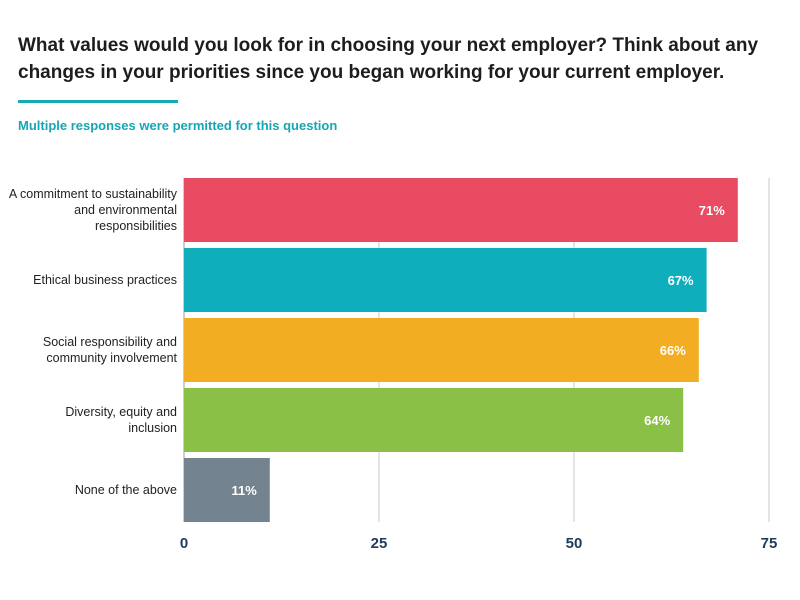 This screenshot has height=600, width=800. I want to click on data-label-4: 64%, so click(657, 420).